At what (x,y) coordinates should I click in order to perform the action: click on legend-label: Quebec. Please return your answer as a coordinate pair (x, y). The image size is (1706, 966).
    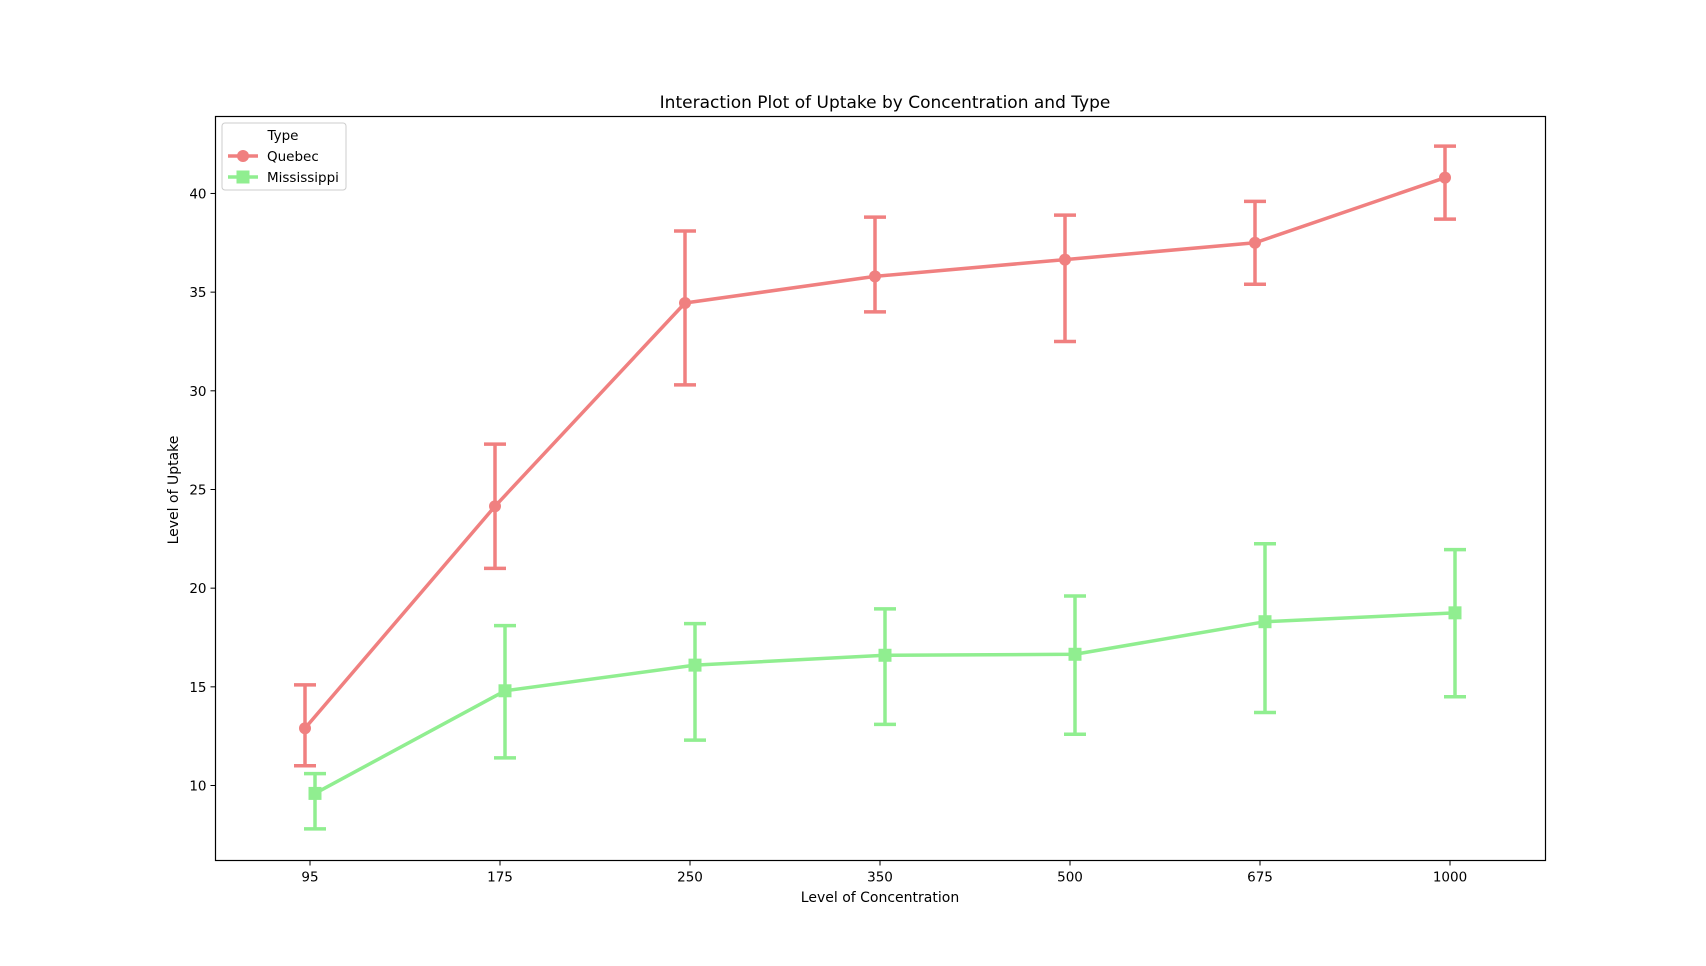
    Looking at the image, I should click on (293, 157).